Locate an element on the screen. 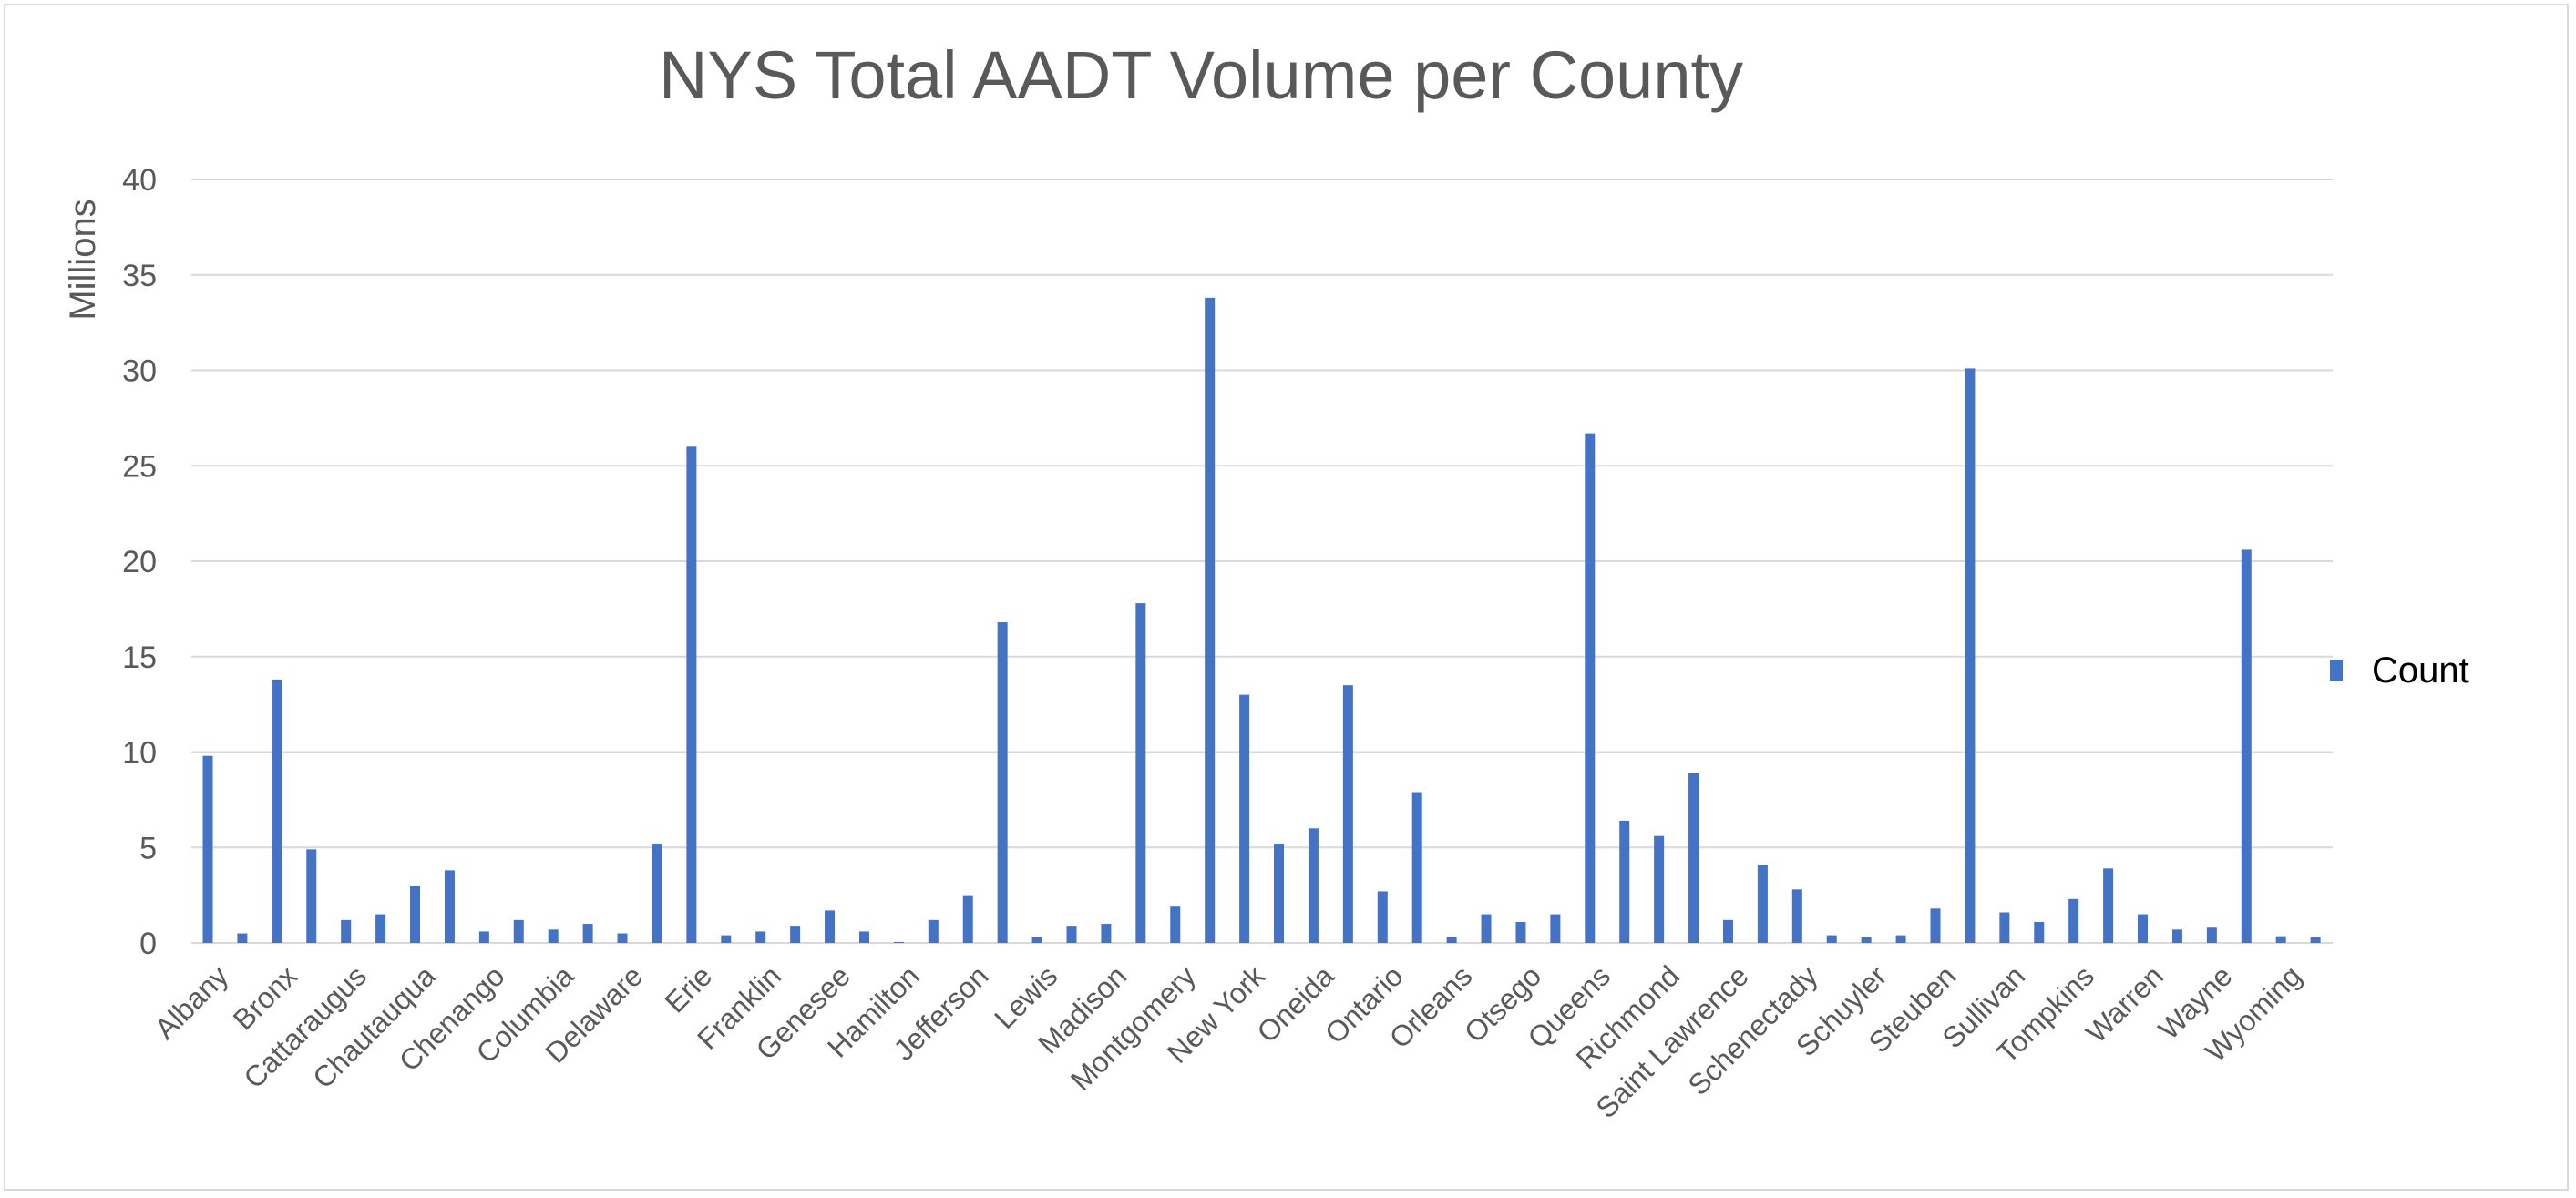 The height and width of the screenshot is (1198, 2576). bar-kings is located at coordinates (1002, 783).